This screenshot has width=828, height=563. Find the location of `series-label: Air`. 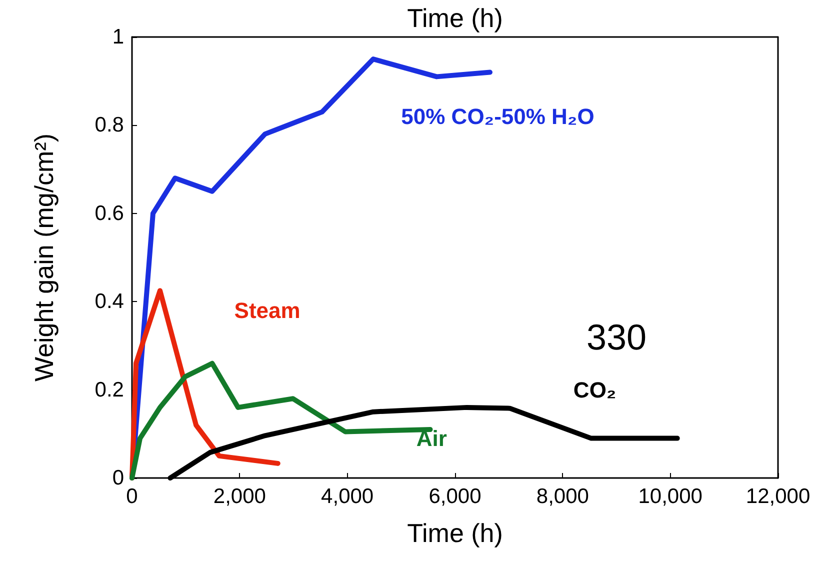

series-label: Air is located at coordinates (432, 438).